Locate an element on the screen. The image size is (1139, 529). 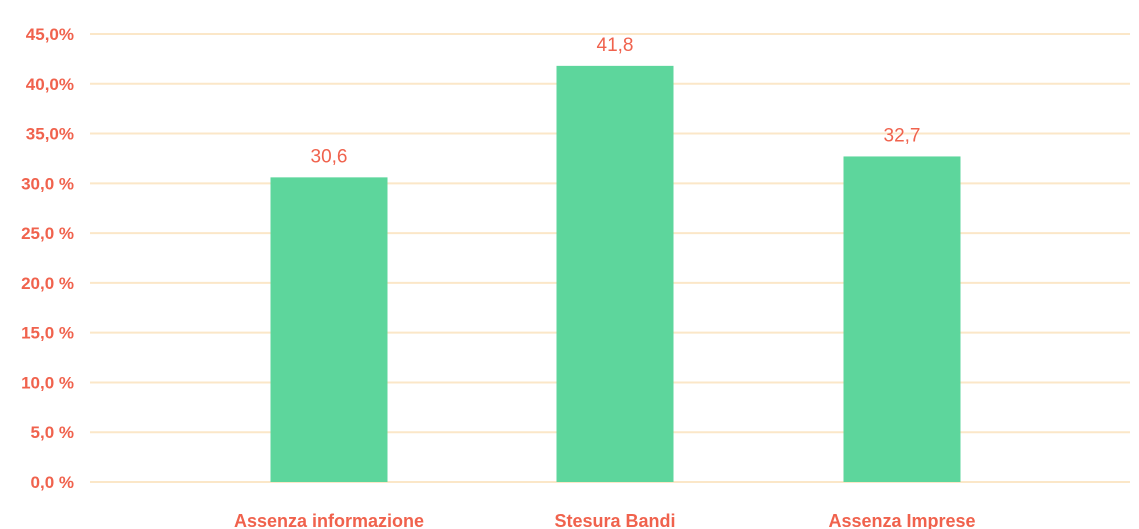
y-tick-label: 25,0 % is located at coordinates (47, 233).